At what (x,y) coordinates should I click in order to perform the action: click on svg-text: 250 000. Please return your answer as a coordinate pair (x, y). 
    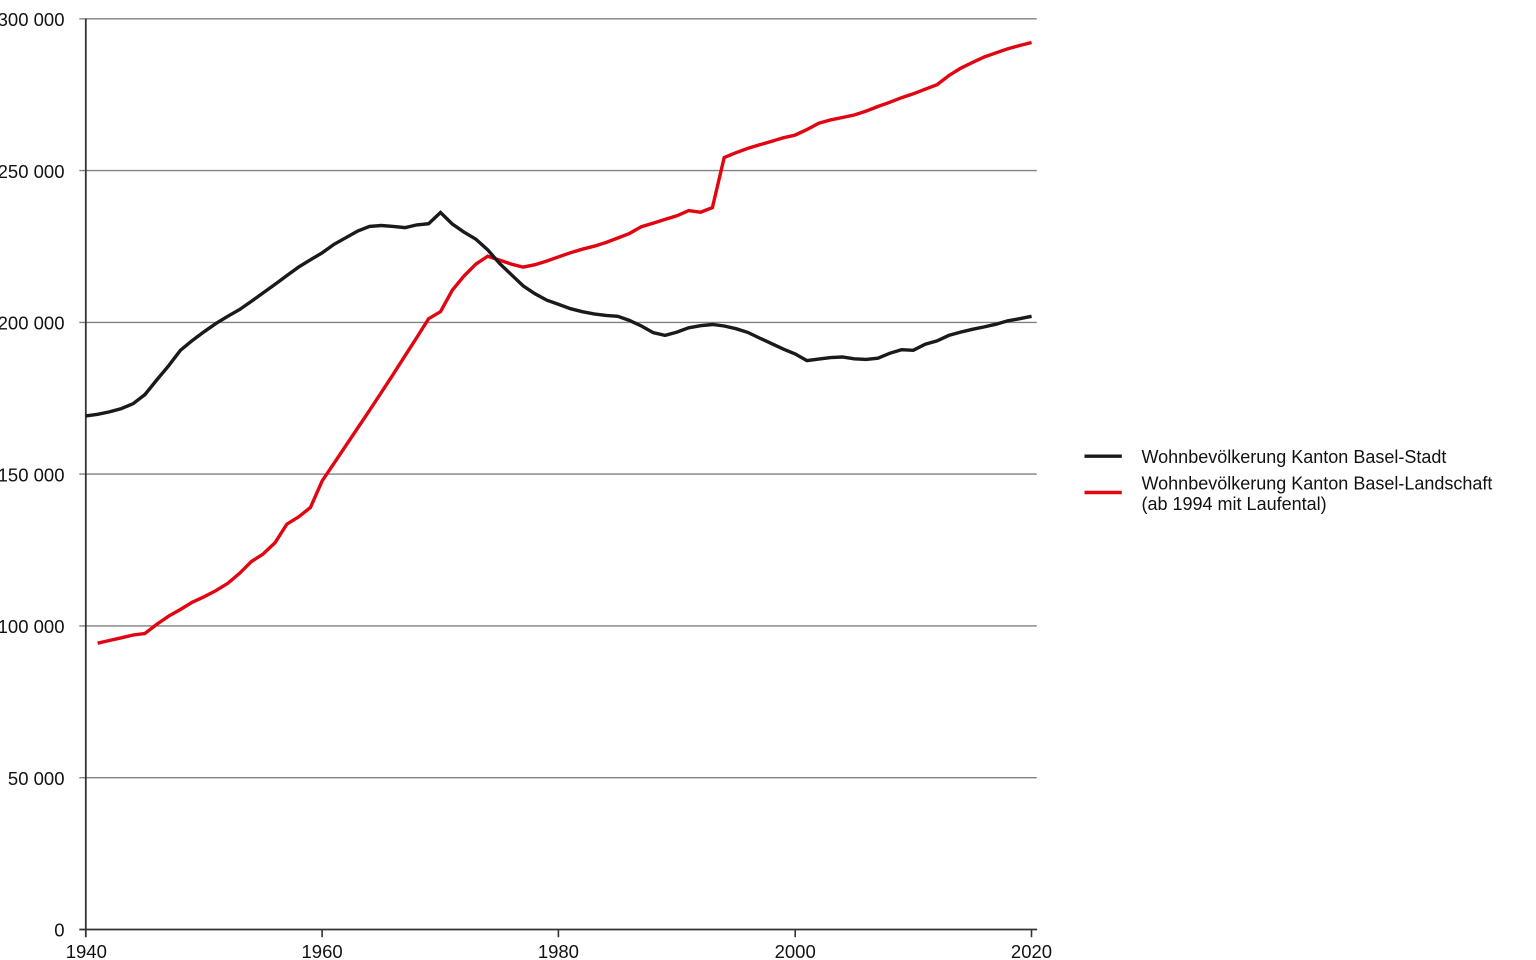
    Looking at the image, I should click on (32, 171).